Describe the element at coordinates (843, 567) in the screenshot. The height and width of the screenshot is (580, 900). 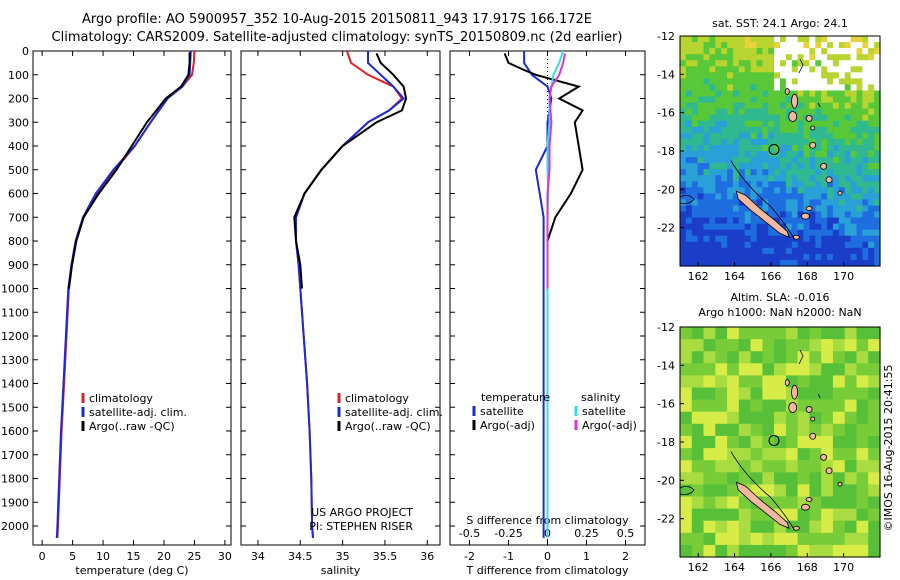
I see `x-tick-label: 170` at that location.